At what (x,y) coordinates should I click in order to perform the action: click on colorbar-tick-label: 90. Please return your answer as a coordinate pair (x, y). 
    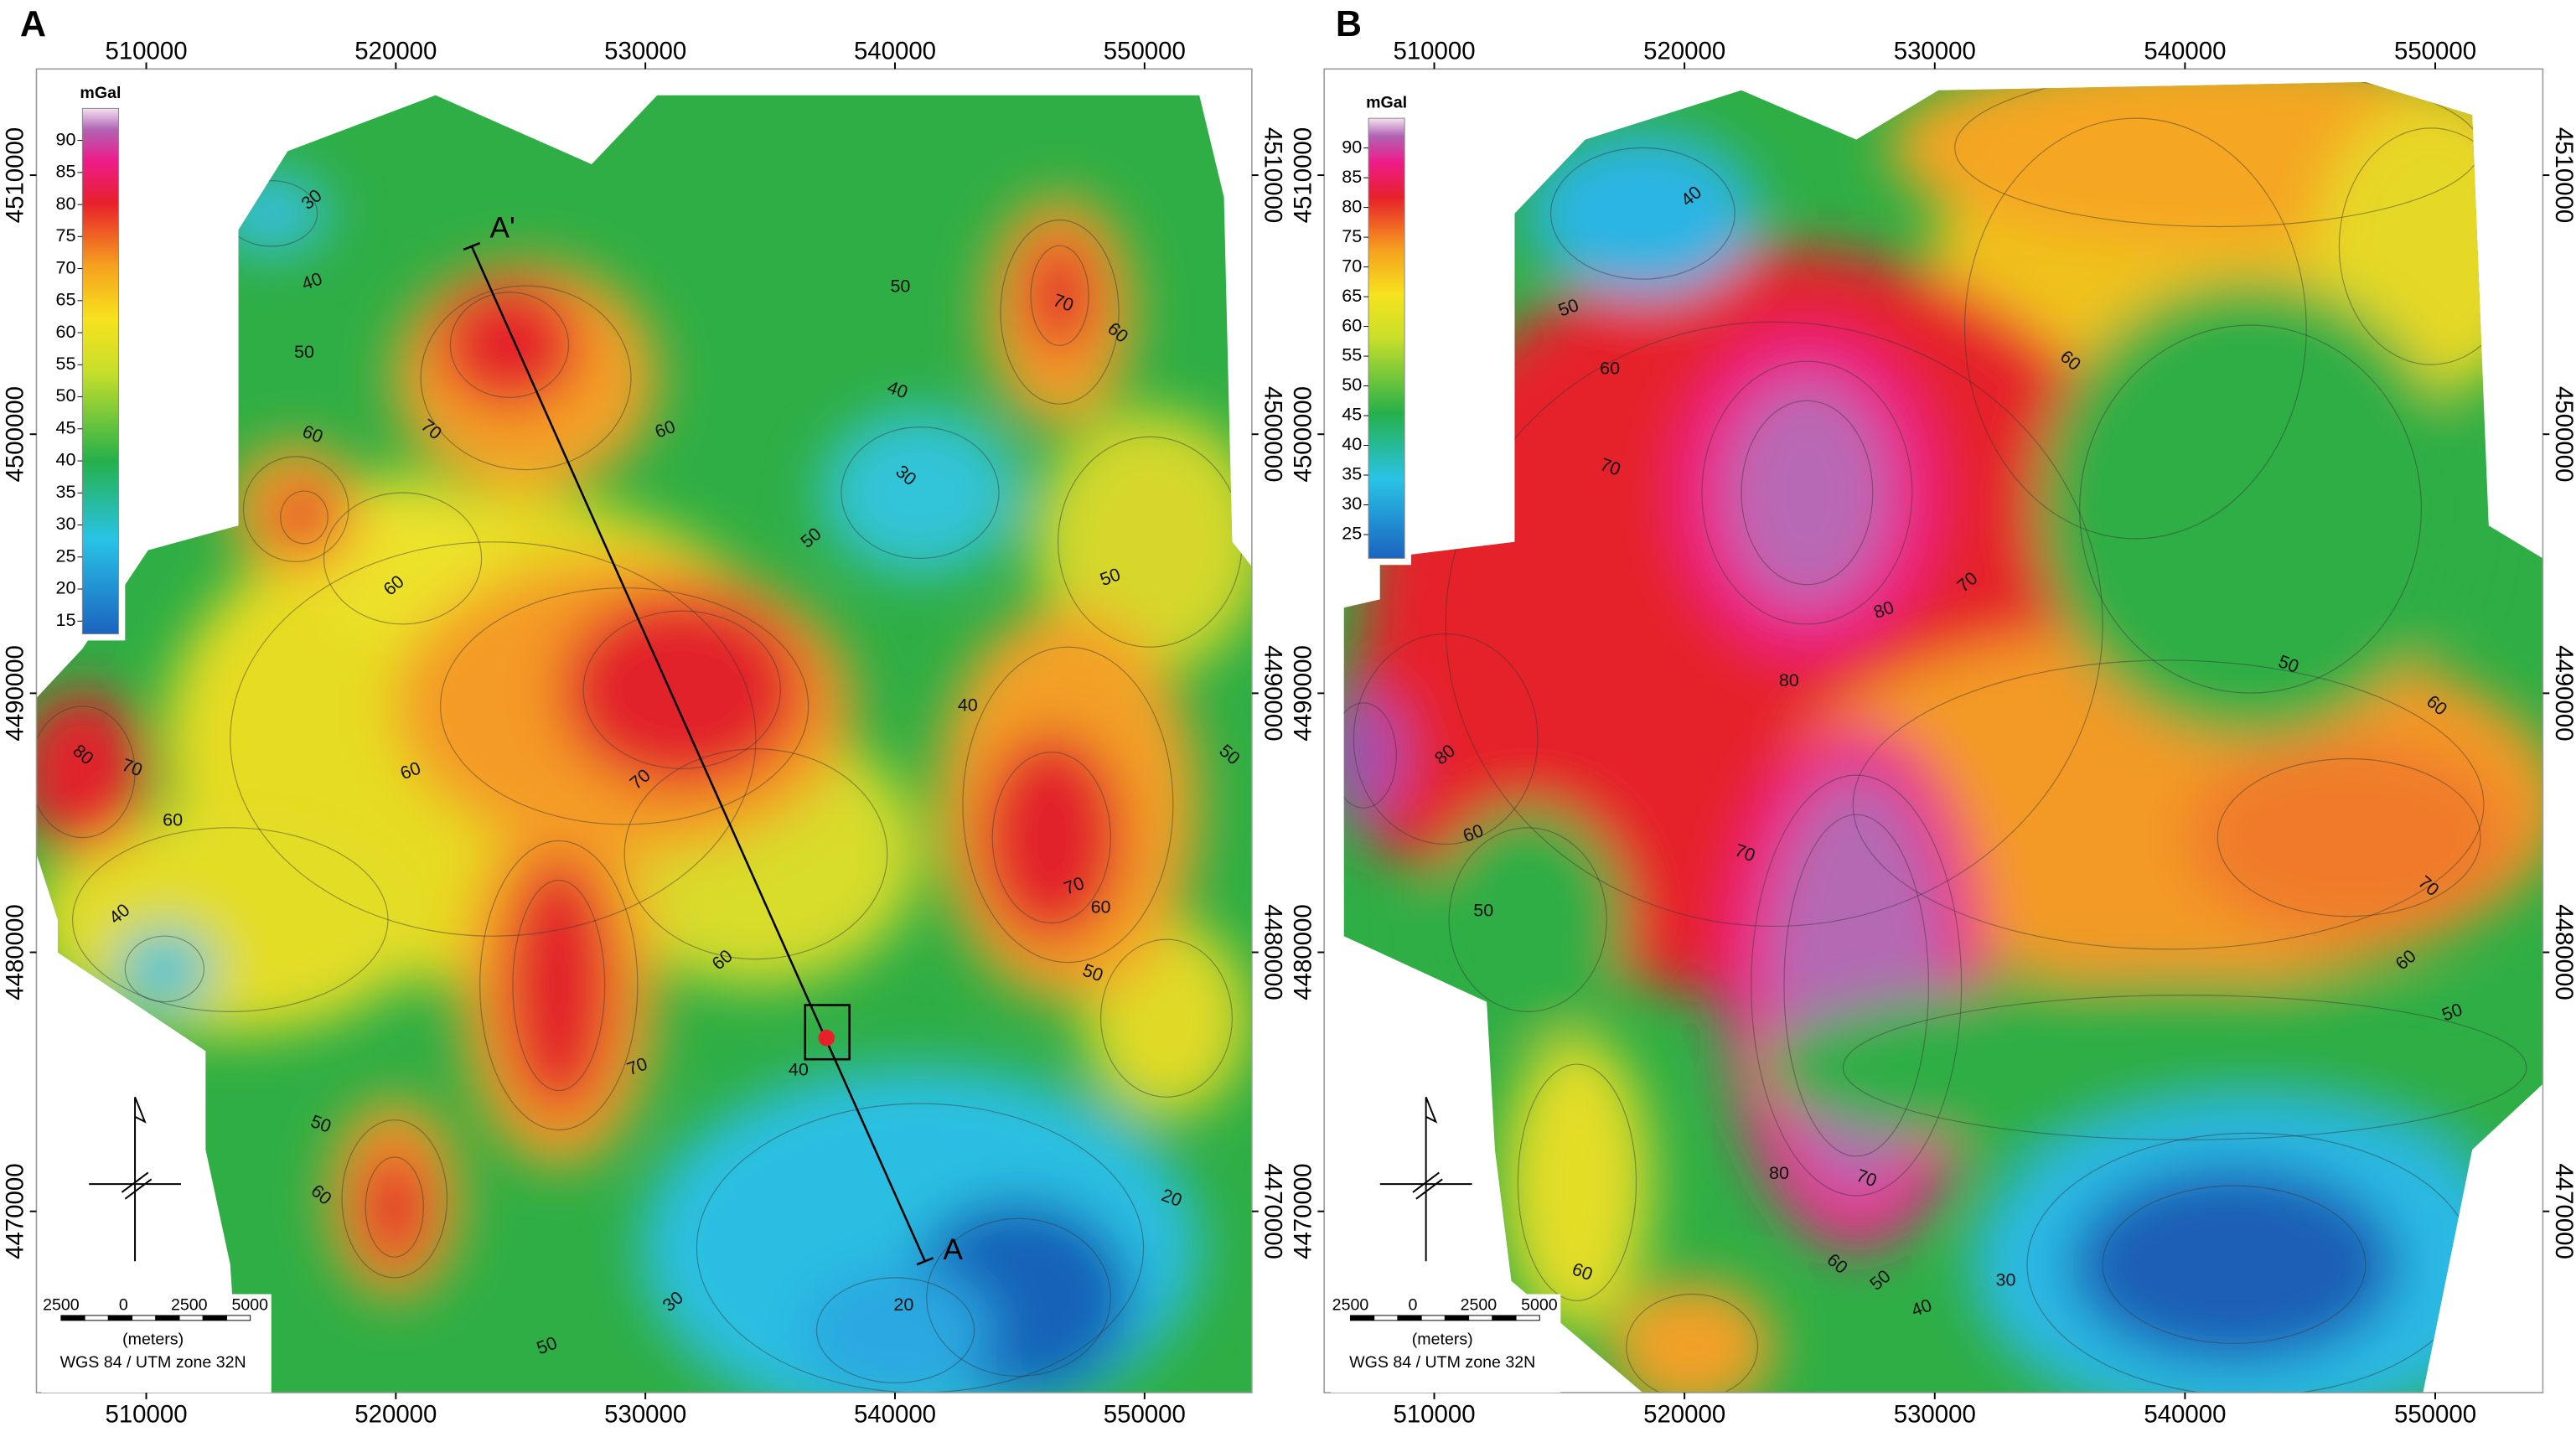
    Looking at the image, I should click on (1352, 146).